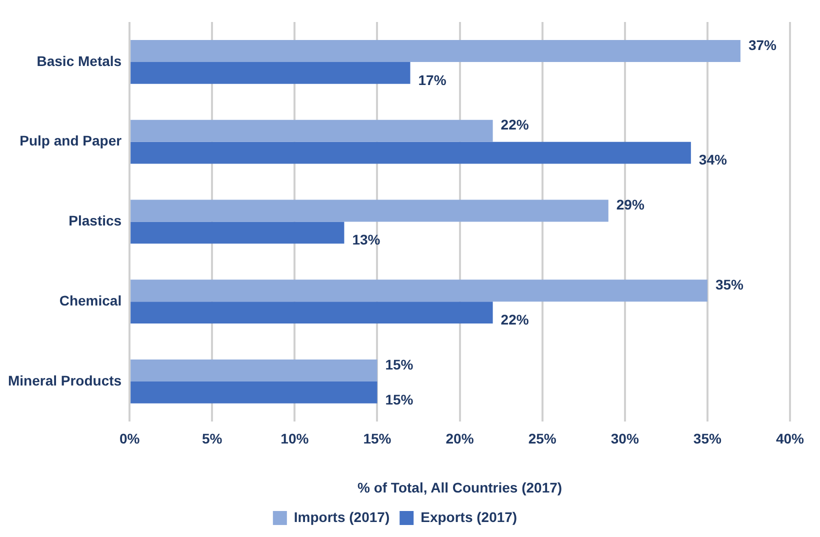  Describe the element at coordinates (342, 516) in the screenshot. I see `legend-label: Imports (2017)` at that location.